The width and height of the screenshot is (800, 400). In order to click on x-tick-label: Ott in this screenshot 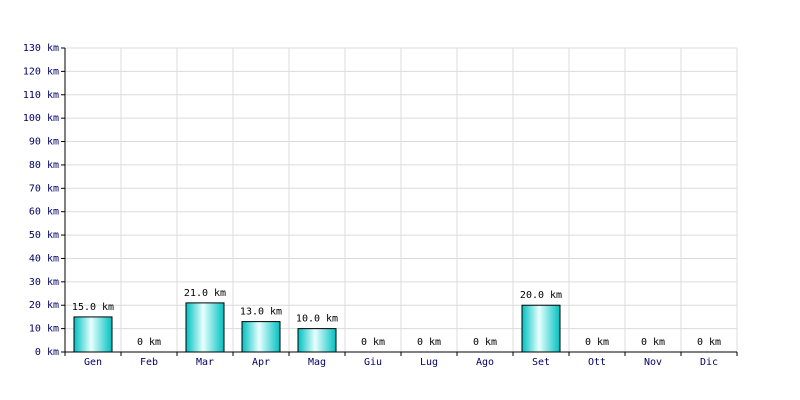, I will do `click(597, 362)`.